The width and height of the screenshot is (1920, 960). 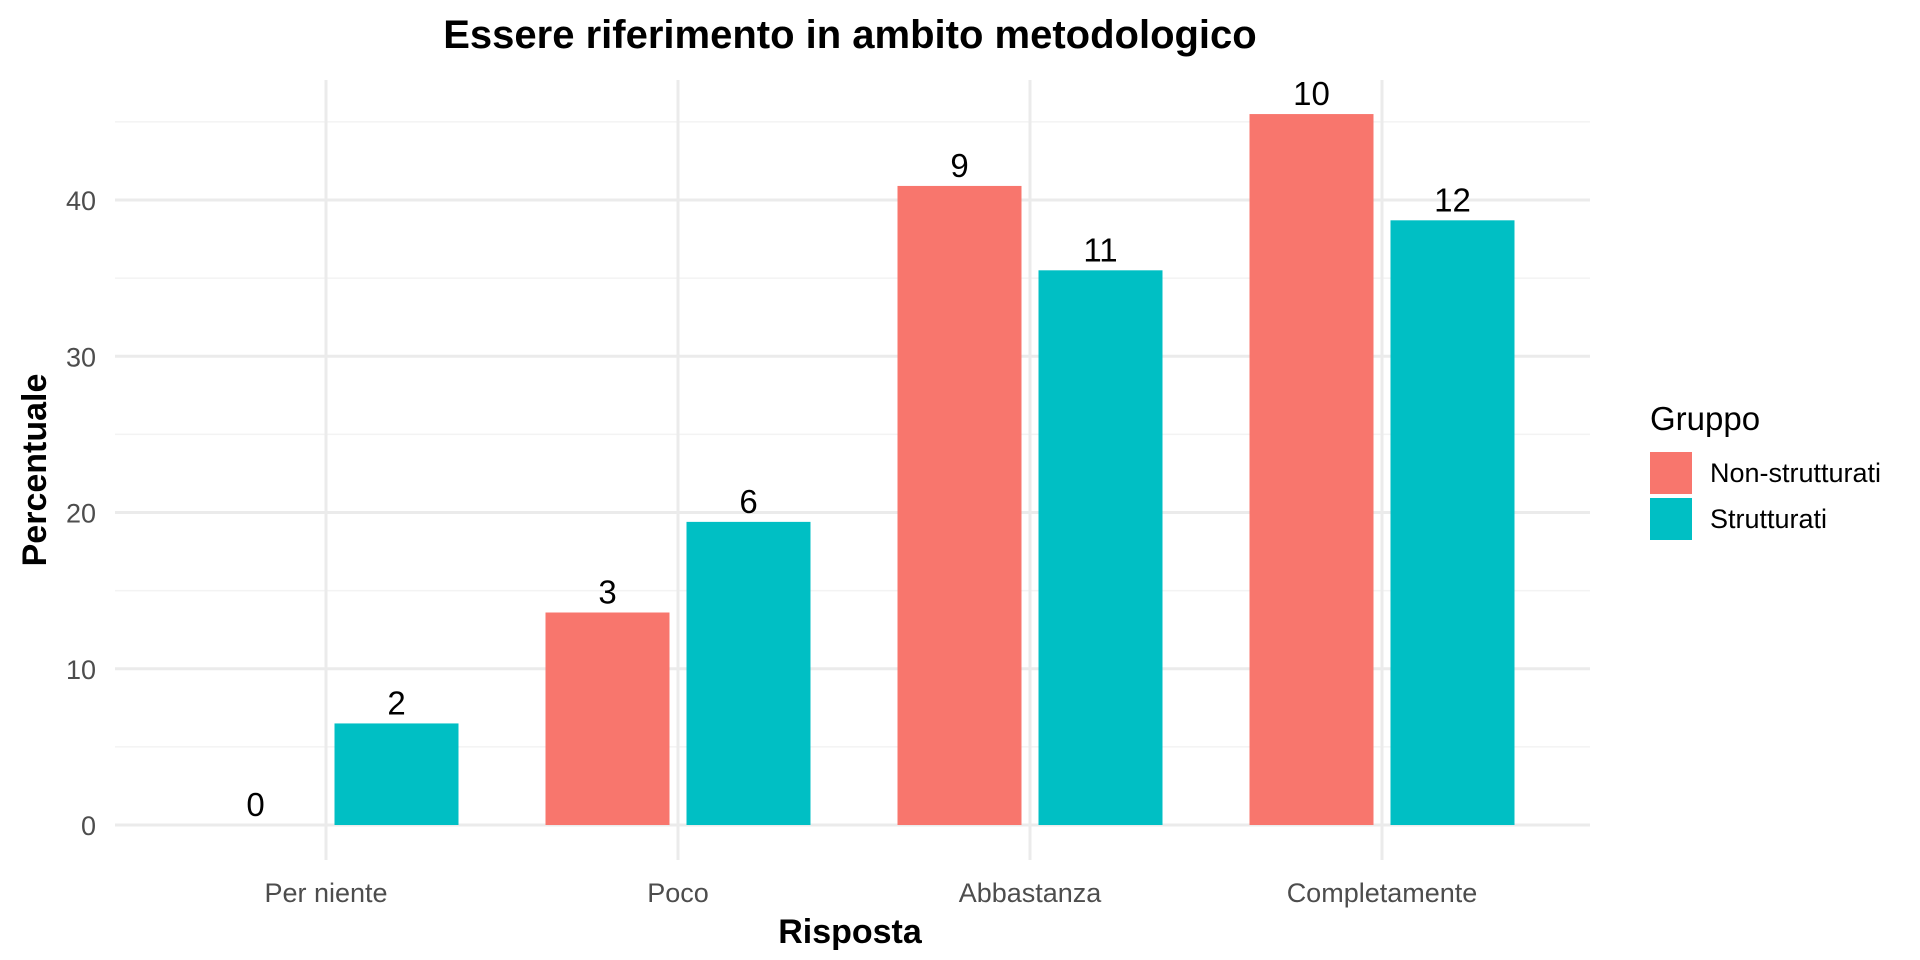 I want to click on legend: Gruppo Non-strutturati Strutturati, so click(x=1765, y=470).